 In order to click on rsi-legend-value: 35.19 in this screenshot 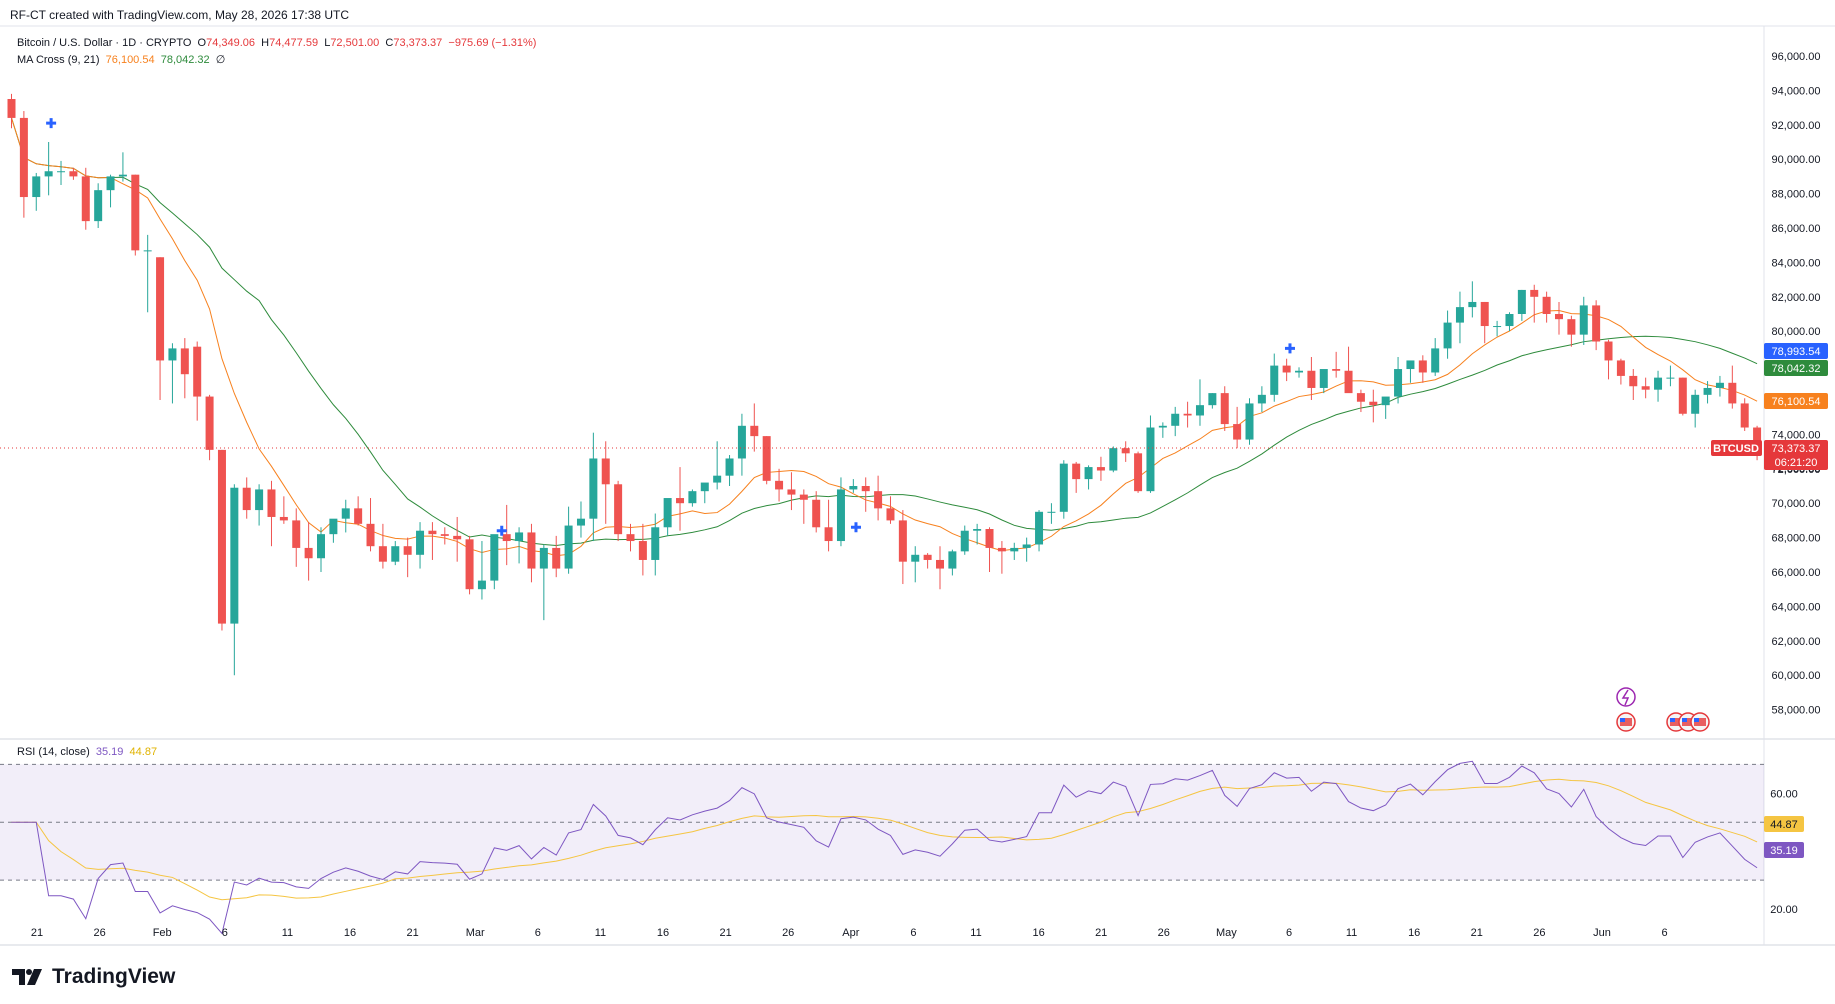, I will do `click(109, 752)`.